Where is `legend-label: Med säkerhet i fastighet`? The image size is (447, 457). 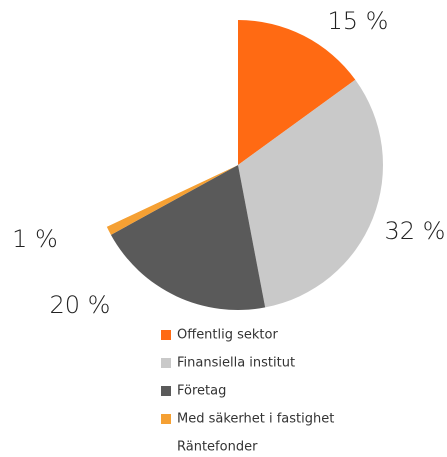
legend-label: Med säkerhet i fastighet is located at coordinates (255, 419).